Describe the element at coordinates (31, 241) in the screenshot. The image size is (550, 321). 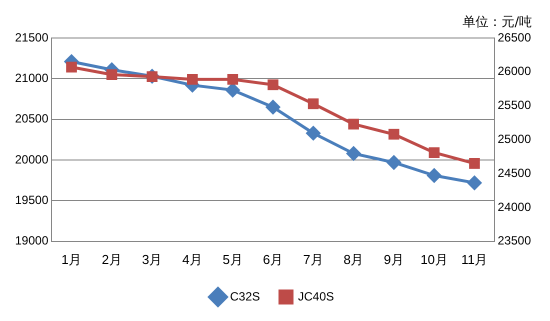
I see `y-tick-label: 19000` at that location.